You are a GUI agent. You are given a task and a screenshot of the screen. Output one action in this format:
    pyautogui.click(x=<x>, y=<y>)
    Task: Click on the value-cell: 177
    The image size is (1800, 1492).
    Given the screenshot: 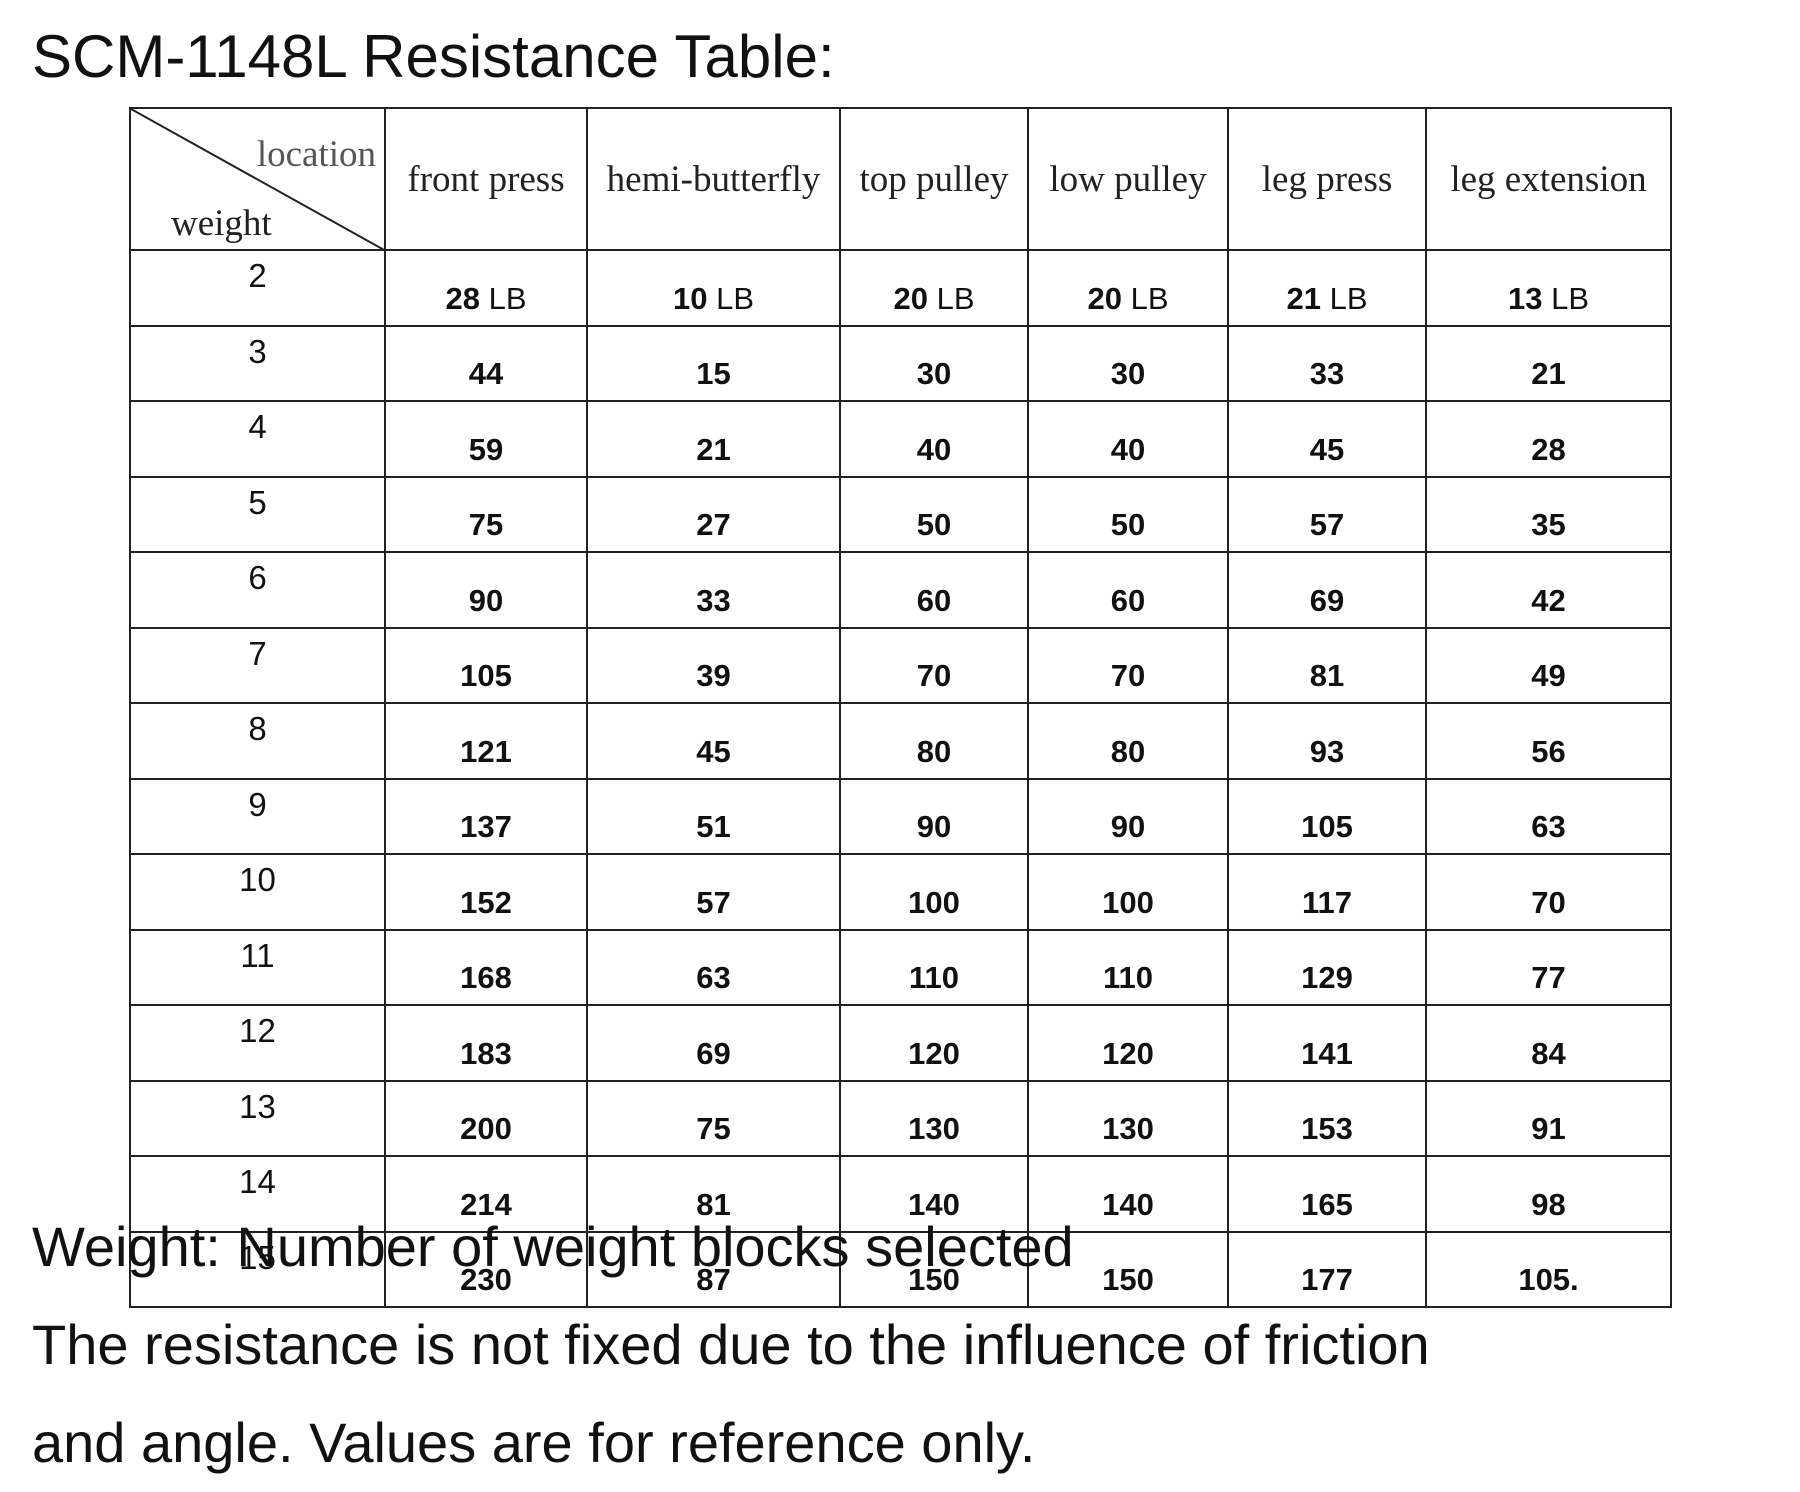 What is the action you would take?
    pyautogui.click(x=1327, y=1269)
    